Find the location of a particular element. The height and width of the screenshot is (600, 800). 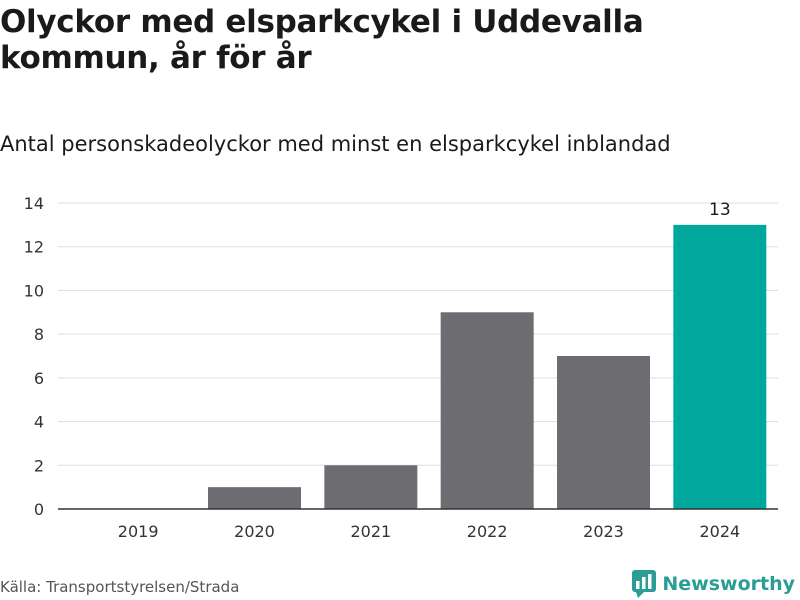

y-tick-label: 0 is located at coordinates (39, 509).